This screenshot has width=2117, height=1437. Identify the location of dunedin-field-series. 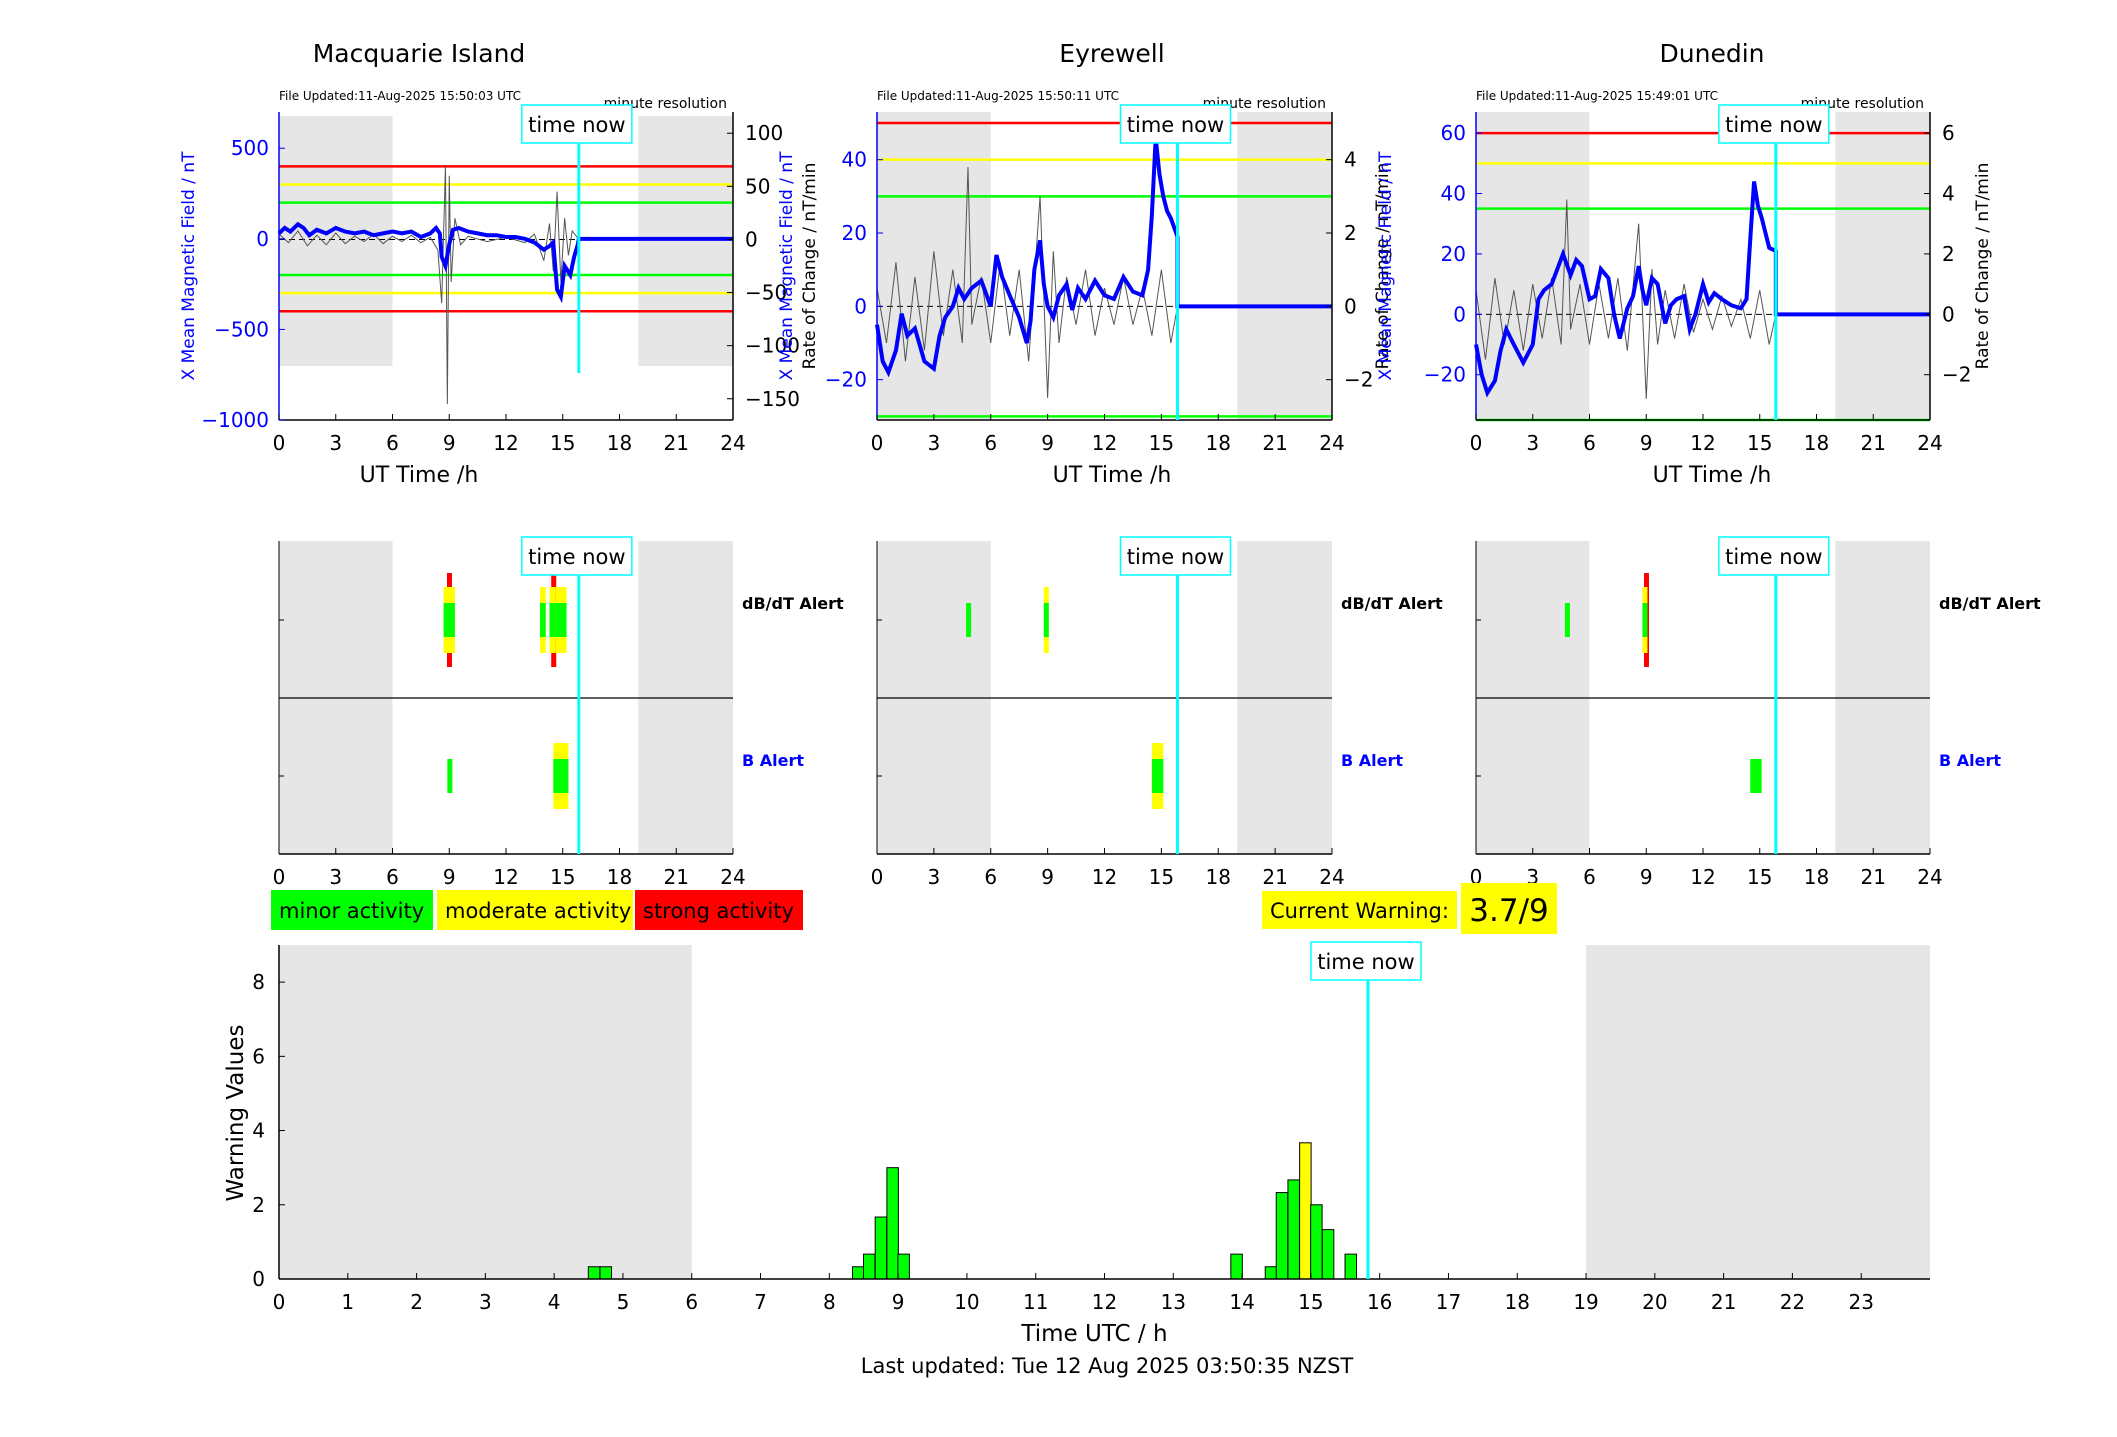
(1702, 289).